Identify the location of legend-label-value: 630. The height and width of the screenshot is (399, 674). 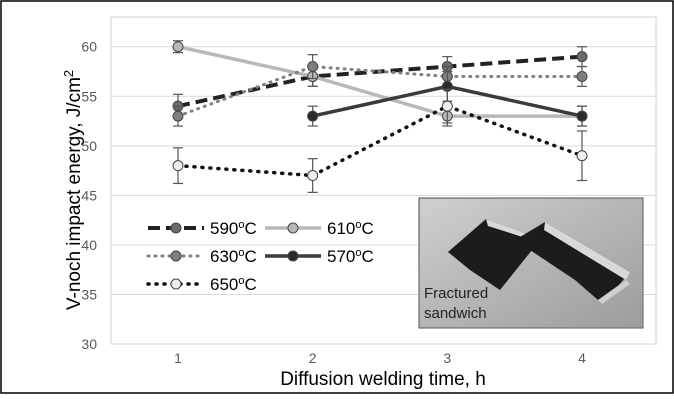
(224, 256).